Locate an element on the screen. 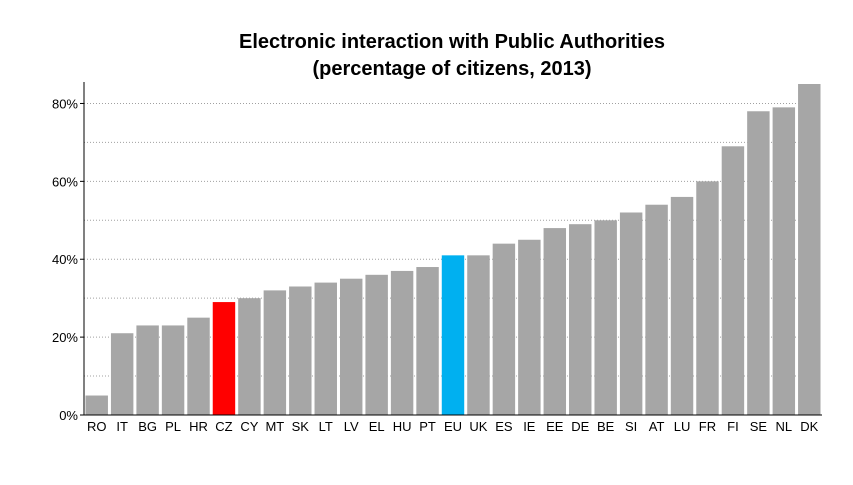 The image size is (853, 485). bar-cy is located at coordinates (249, 356).